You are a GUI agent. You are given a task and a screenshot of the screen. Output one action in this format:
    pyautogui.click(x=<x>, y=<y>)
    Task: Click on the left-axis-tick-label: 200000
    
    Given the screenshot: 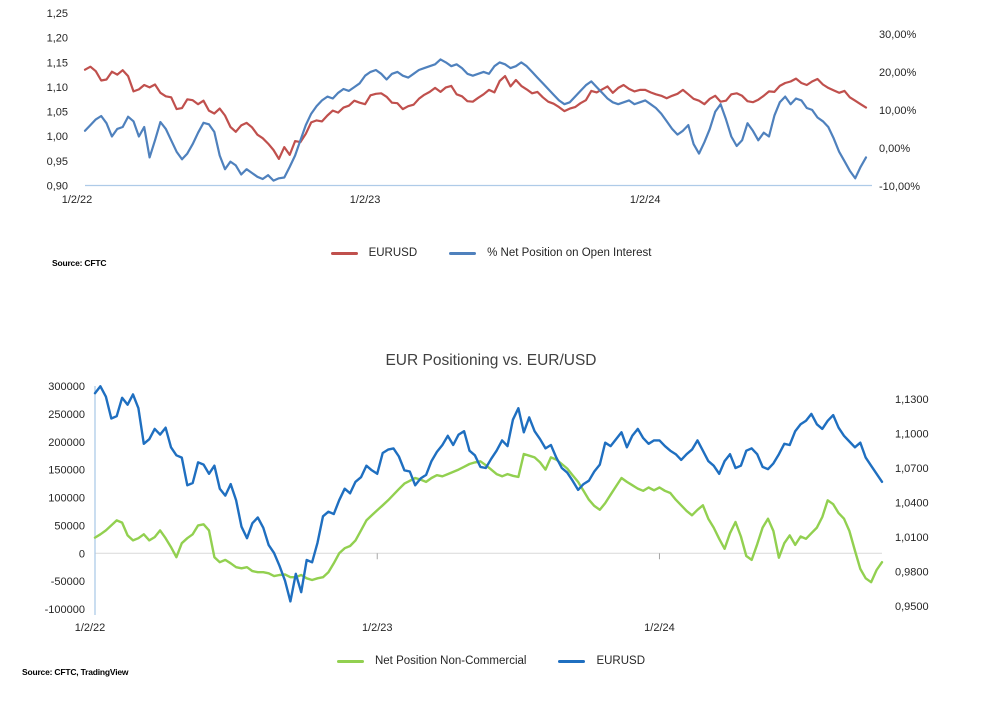 What is the action you would take?
    pyautogui.click(x=66, y=443)
    